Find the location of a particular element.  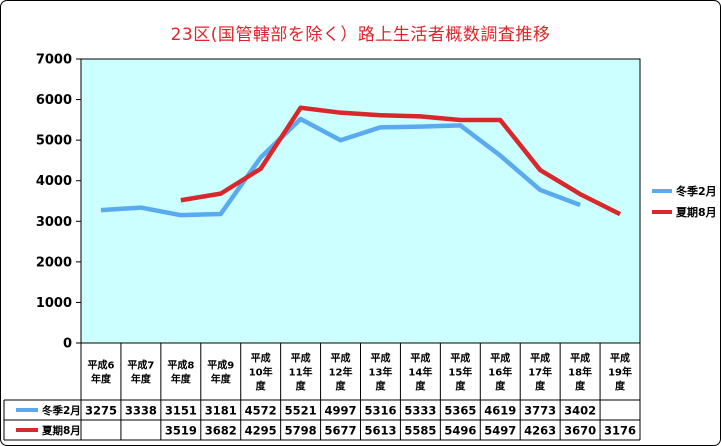

table-cell: 3176 is located at coordinates (620, 431).